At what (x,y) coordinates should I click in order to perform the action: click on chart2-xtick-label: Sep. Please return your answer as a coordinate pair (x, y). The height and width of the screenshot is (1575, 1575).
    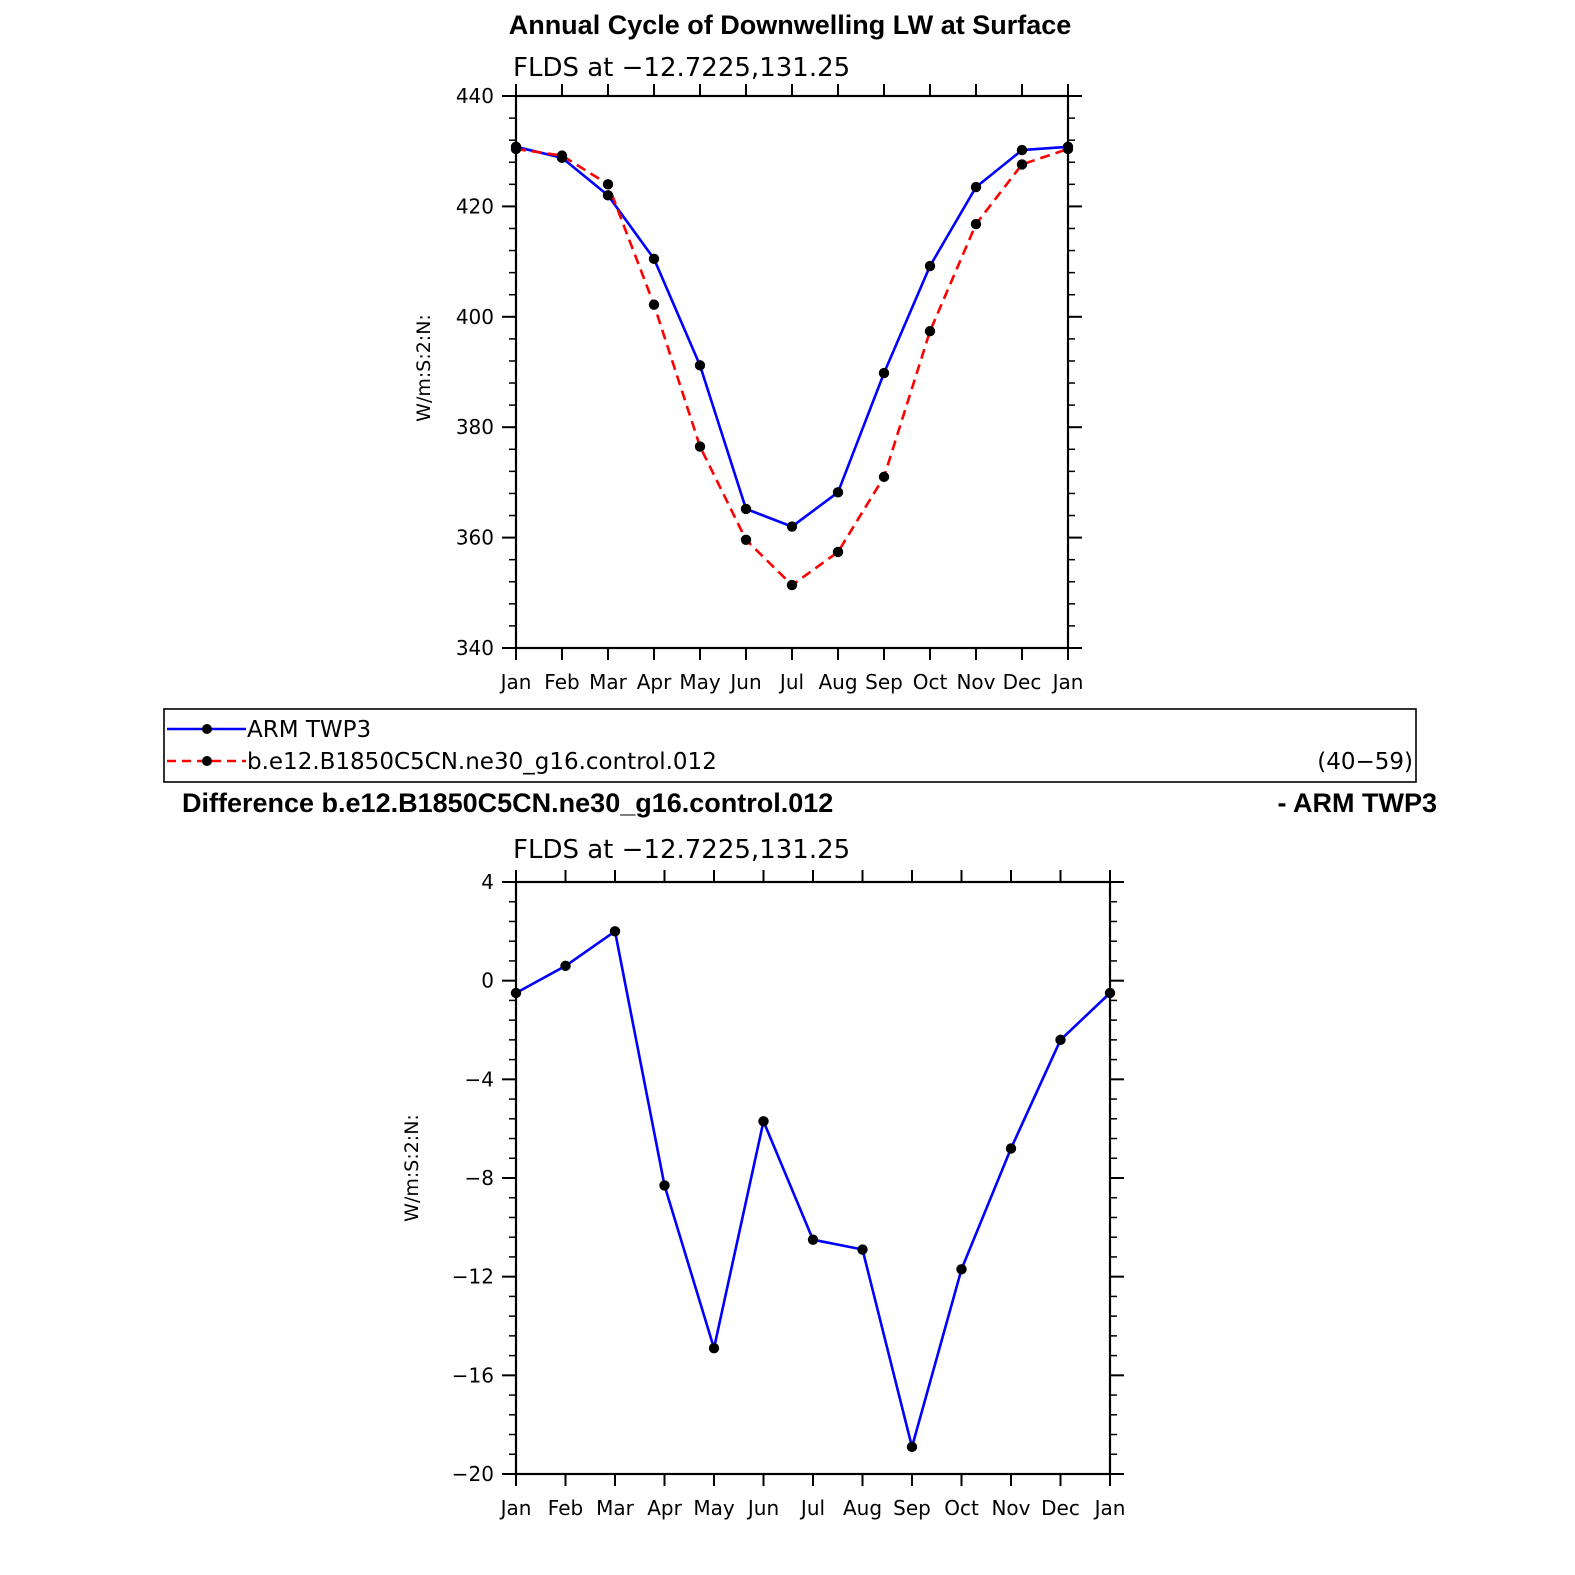
    Looking at the image, I should click on (912, 1508).